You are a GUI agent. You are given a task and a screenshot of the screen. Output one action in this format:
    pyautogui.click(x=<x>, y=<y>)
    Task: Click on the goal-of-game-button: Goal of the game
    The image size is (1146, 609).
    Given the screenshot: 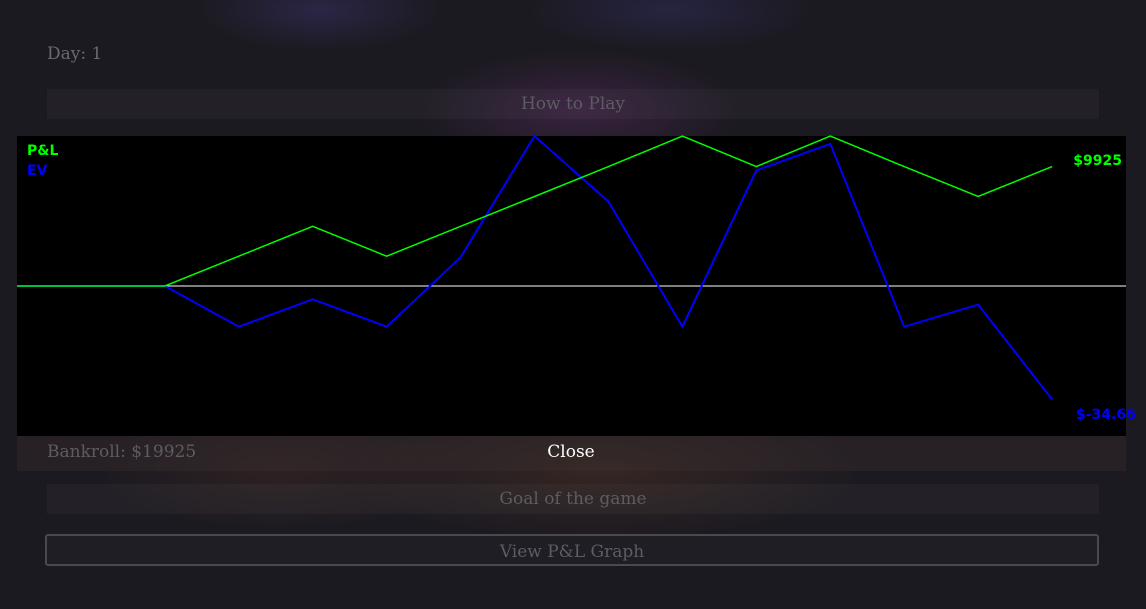 What is the action you would take?
    pyautogui.click(x=573, y=499)
    